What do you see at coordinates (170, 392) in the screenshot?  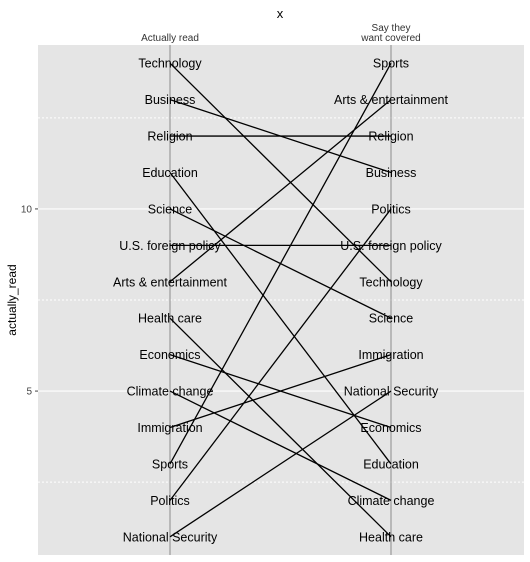 I see `left-topic-label: Climate change` at bounding box center [170, 392].